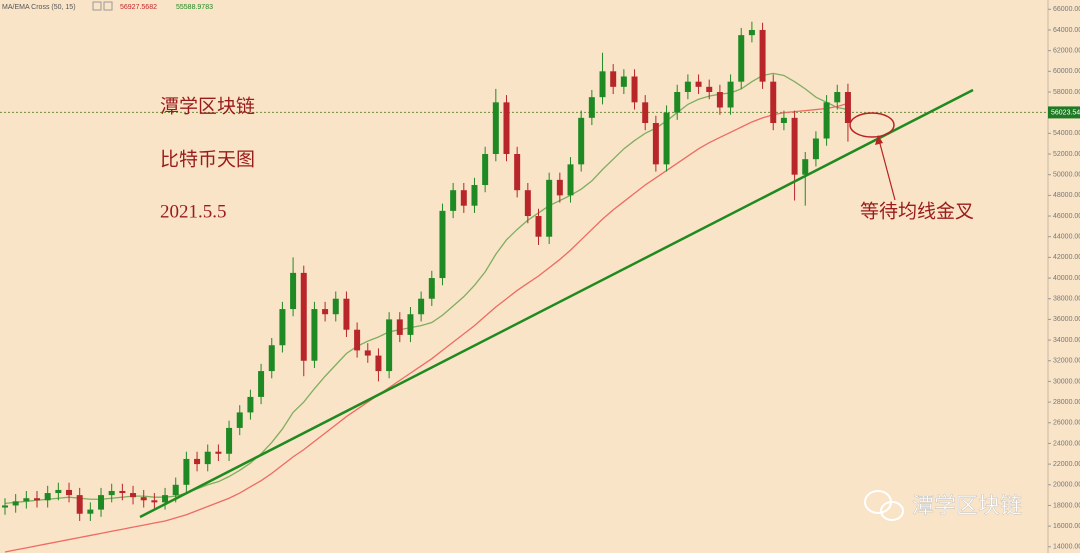  Describe the element at coordinates (1066, 9) in the screenshot. I see `y-tick-label: 66000.00` at that location.